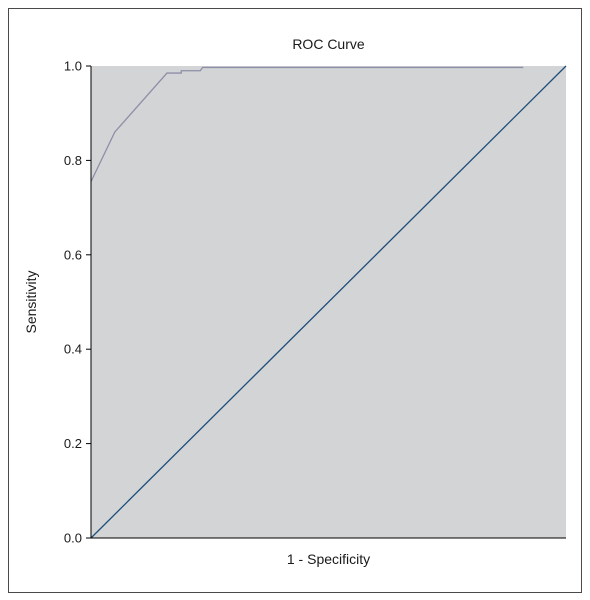  Describe the element at coordinates (328, 559) in the screenshot. I see `x-axis-title: 1 - Specificity` at that location.